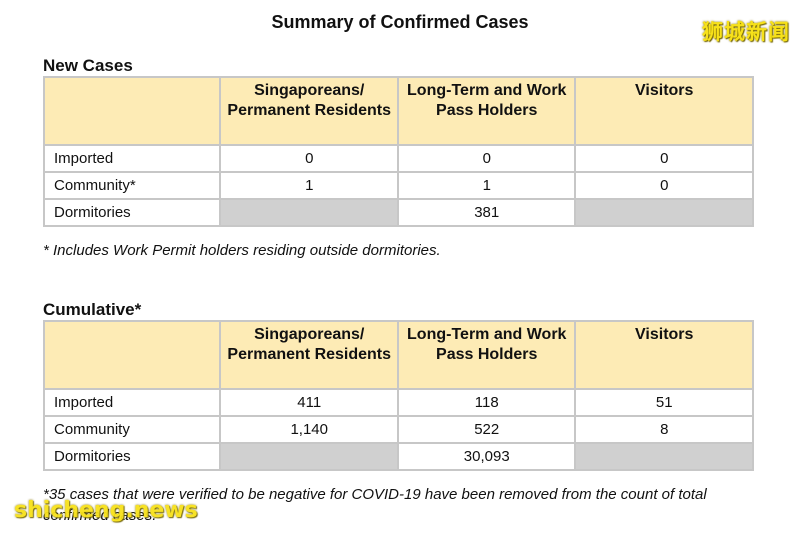 This screenshot has height=534, width=800. I want to click on new-cases-heading: New Cases, so click(88, 65).